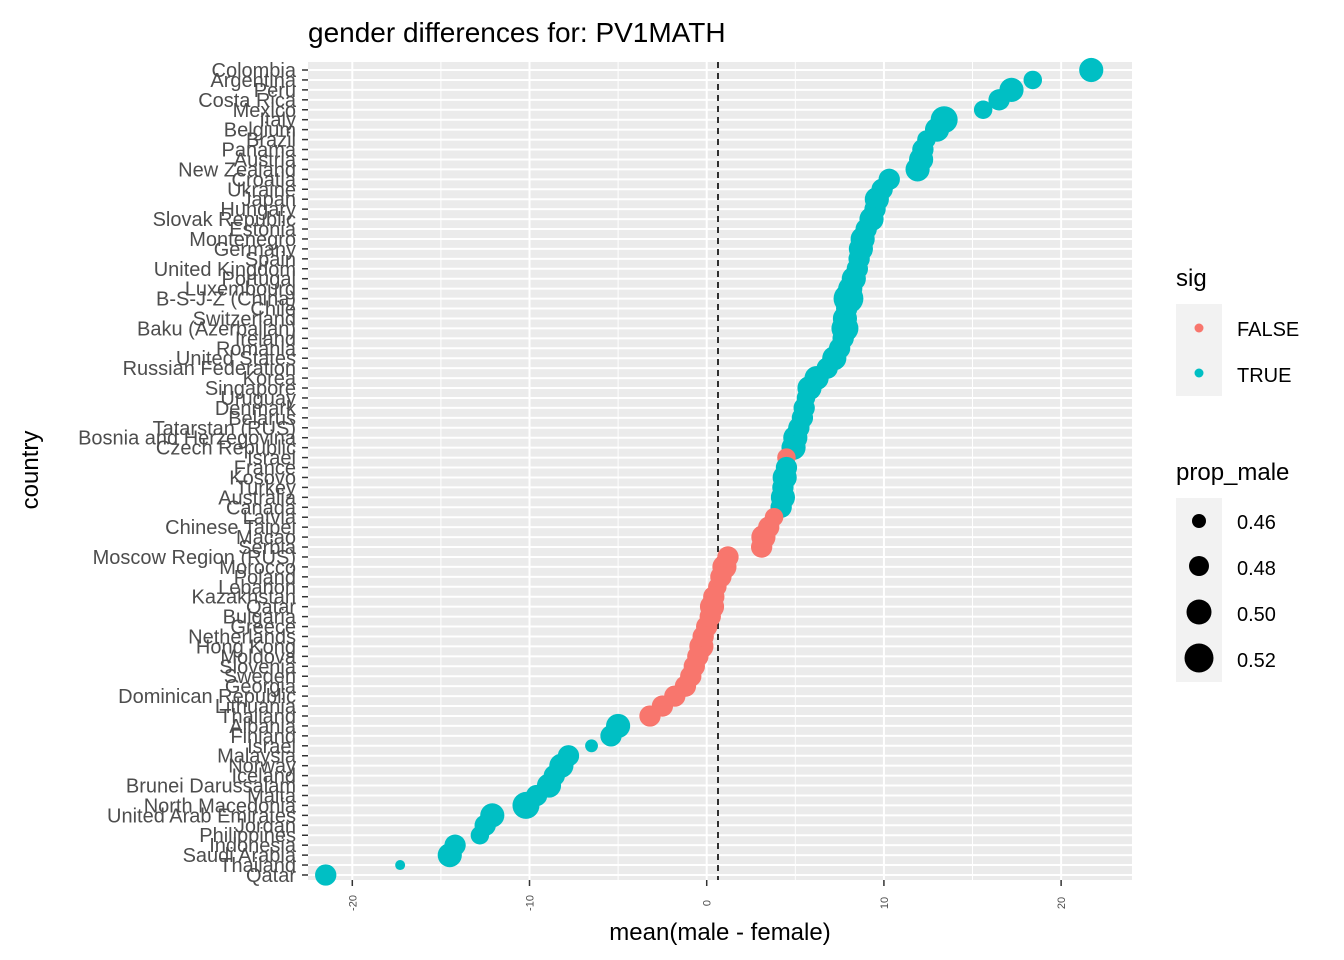 Image resolution: width=1344 pixels, height=960 pixels. I want to click on y-tick-label: Montenegro, so click(242, 240).